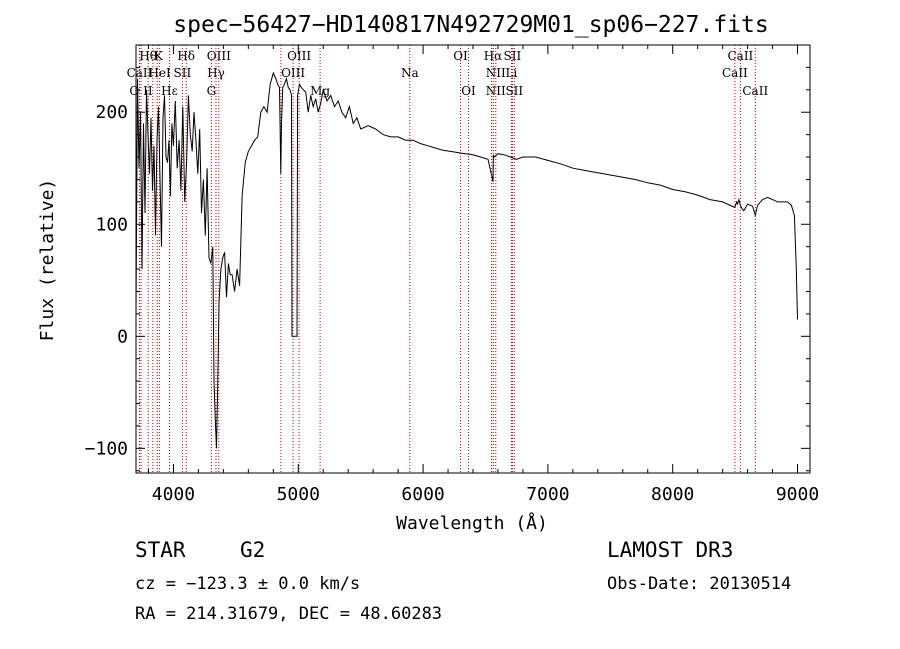  I want to click on line-label: Hδ, so click(186, 56).